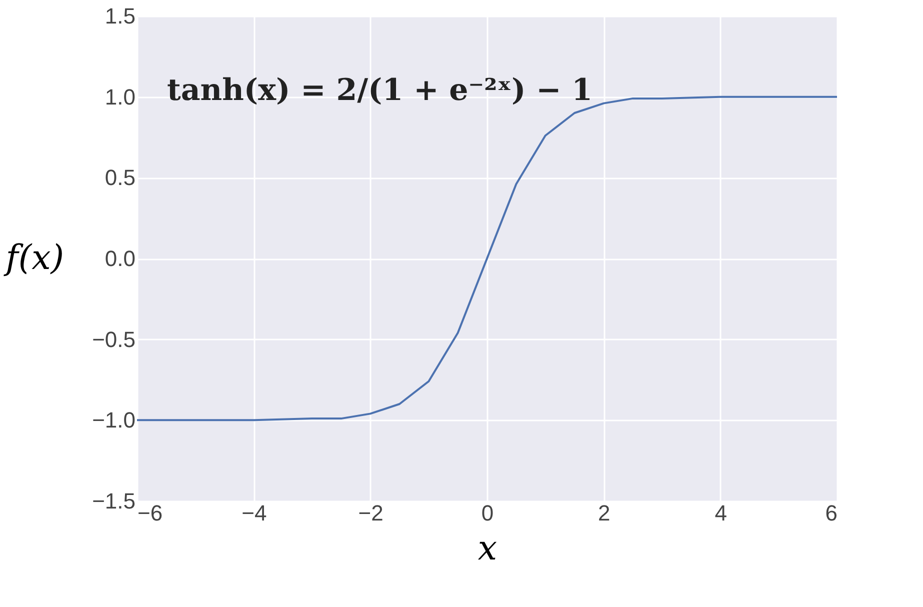 The image size is (923, 607). Describe the element at coordinates (380, 90) in the screenshot. I see `annotation: tanh(x) = 2/(1 + e⁻²ˣ) − 1` at that location.